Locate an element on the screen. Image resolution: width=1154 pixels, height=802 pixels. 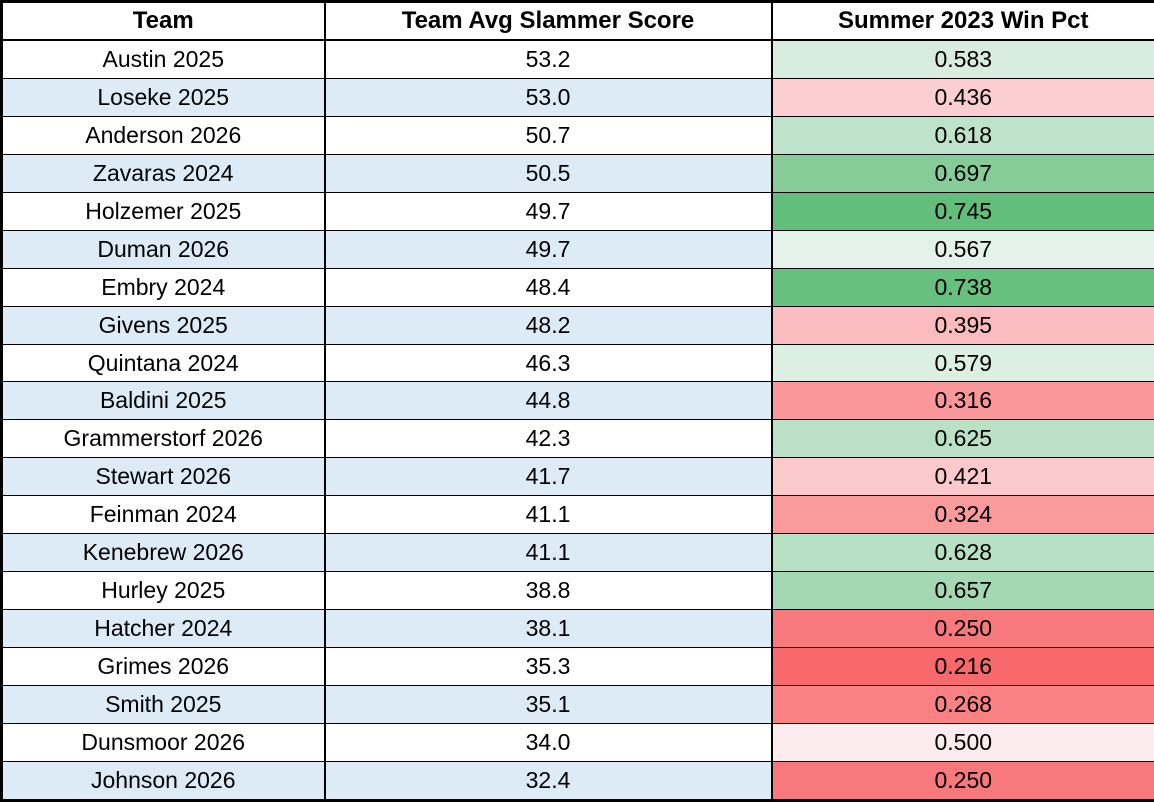
avg-slammer-score-cell: 34.0 is located at coordinates (548, 742).